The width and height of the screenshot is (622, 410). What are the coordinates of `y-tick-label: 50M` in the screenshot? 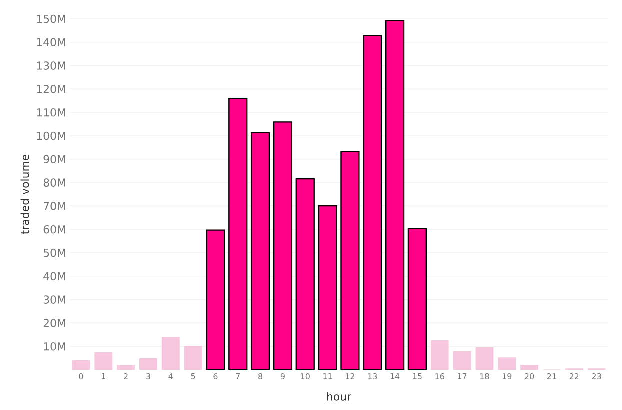 It's located at (55, 253).